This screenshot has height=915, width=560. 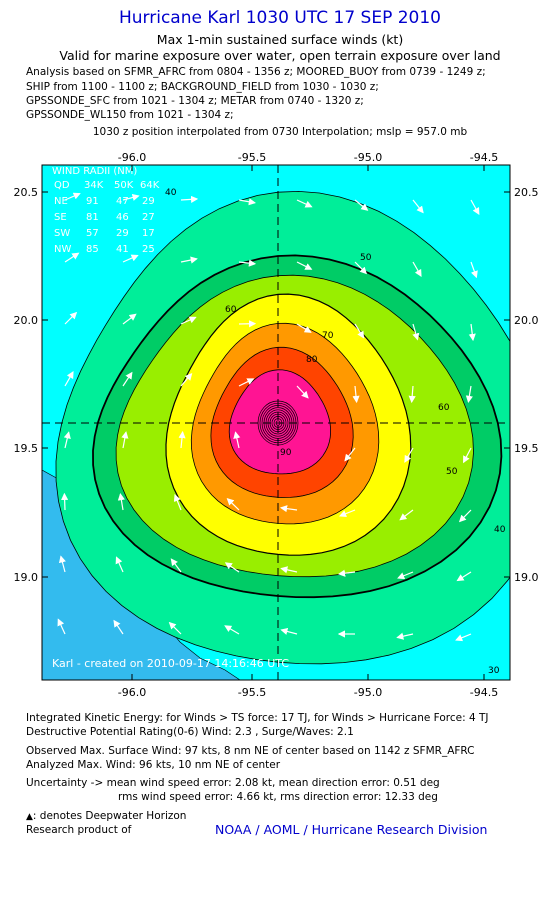 What do you see at coordinates (79, 830) in the screenshot?
I see `research-label: Research product of` at bounding box center [79, 830].